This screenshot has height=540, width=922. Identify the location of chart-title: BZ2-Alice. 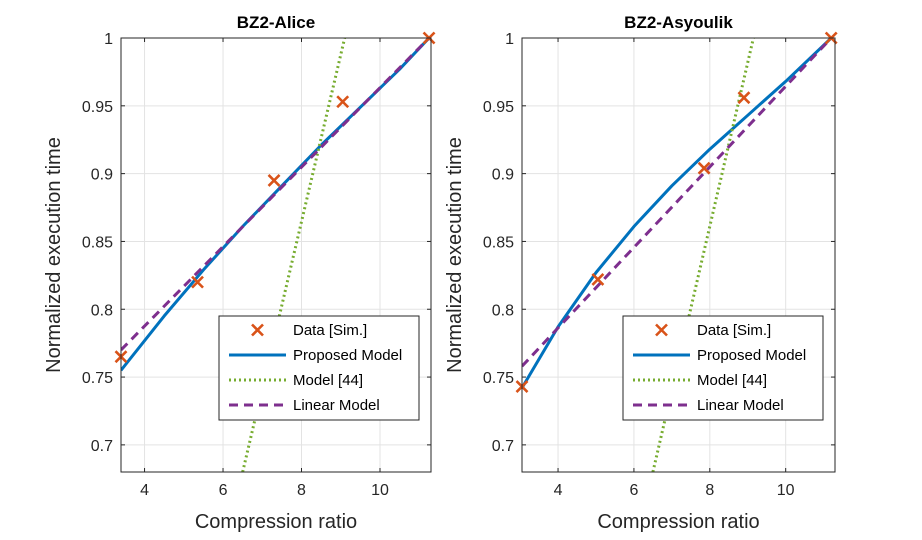
(276, 22).